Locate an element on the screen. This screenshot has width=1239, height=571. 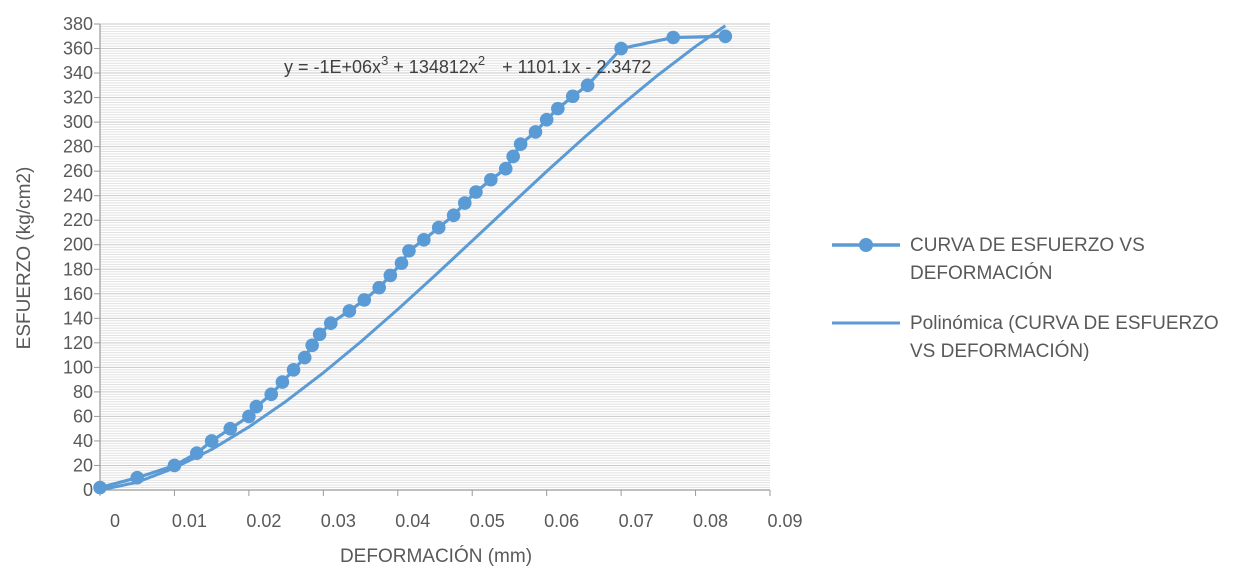
y-tick-label: 120 is located at coordinates (78, 343).